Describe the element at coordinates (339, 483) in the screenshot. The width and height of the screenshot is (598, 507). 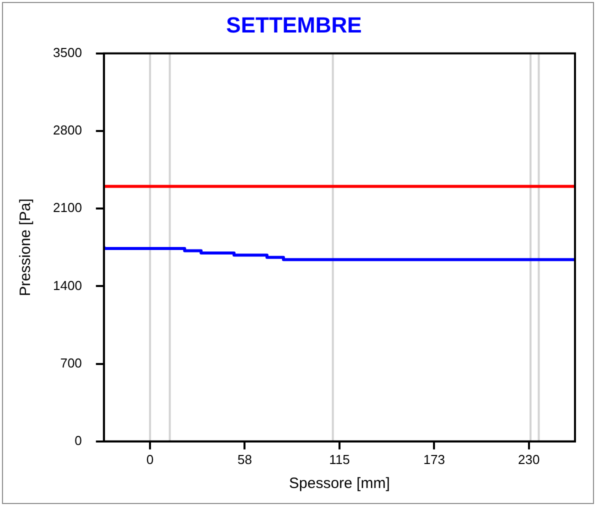
I see `x-axis-title: Spessore [mm]` at that location.